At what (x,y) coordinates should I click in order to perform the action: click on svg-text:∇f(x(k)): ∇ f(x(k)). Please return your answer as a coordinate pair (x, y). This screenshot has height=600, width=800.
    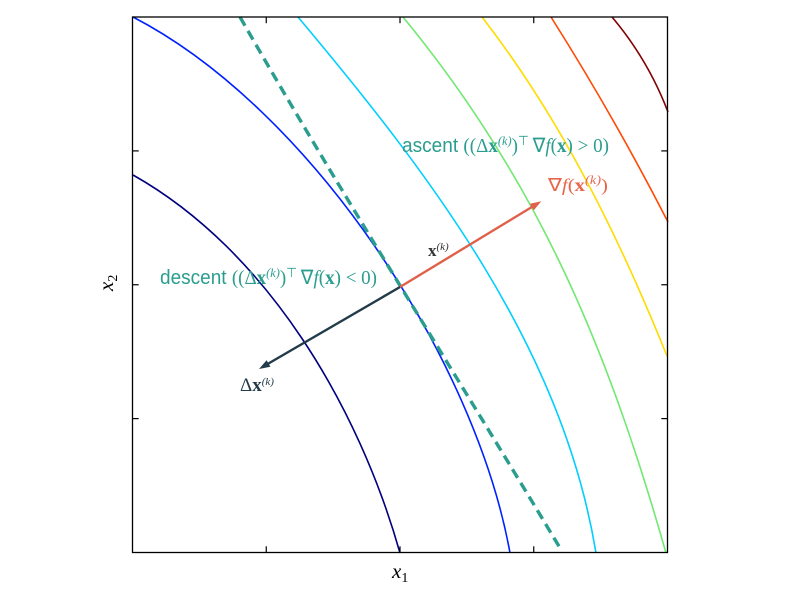
    Looking at the image, I should click on (577, 184).